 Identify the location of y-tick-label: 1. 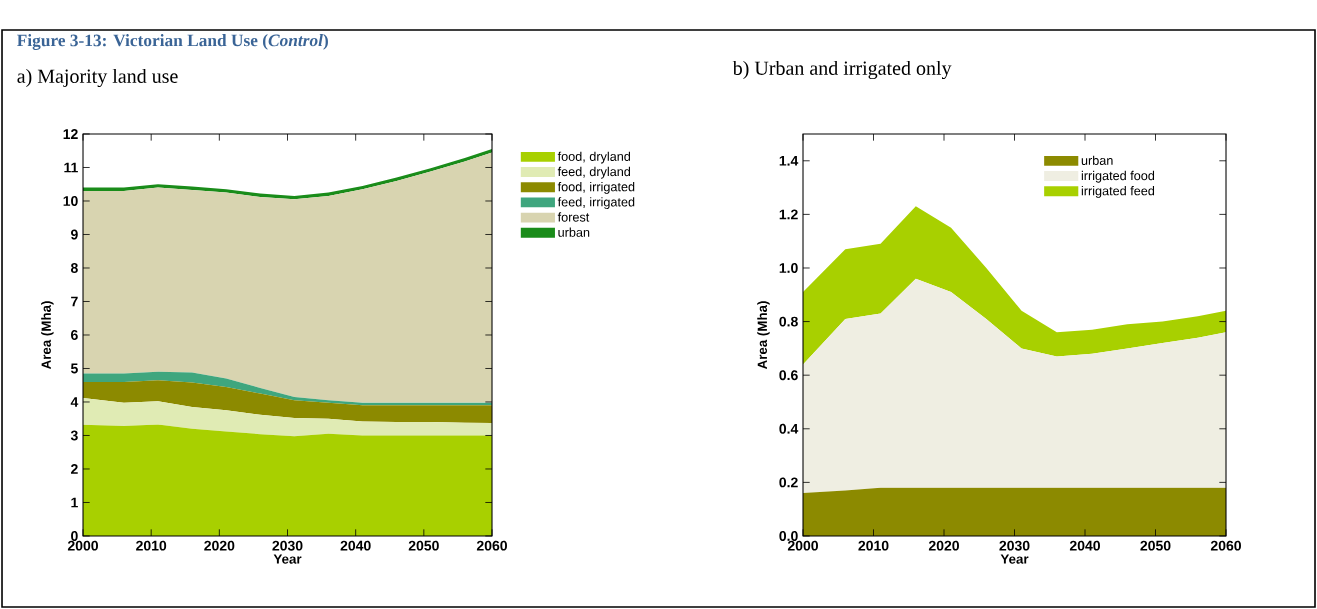
(74, 502).